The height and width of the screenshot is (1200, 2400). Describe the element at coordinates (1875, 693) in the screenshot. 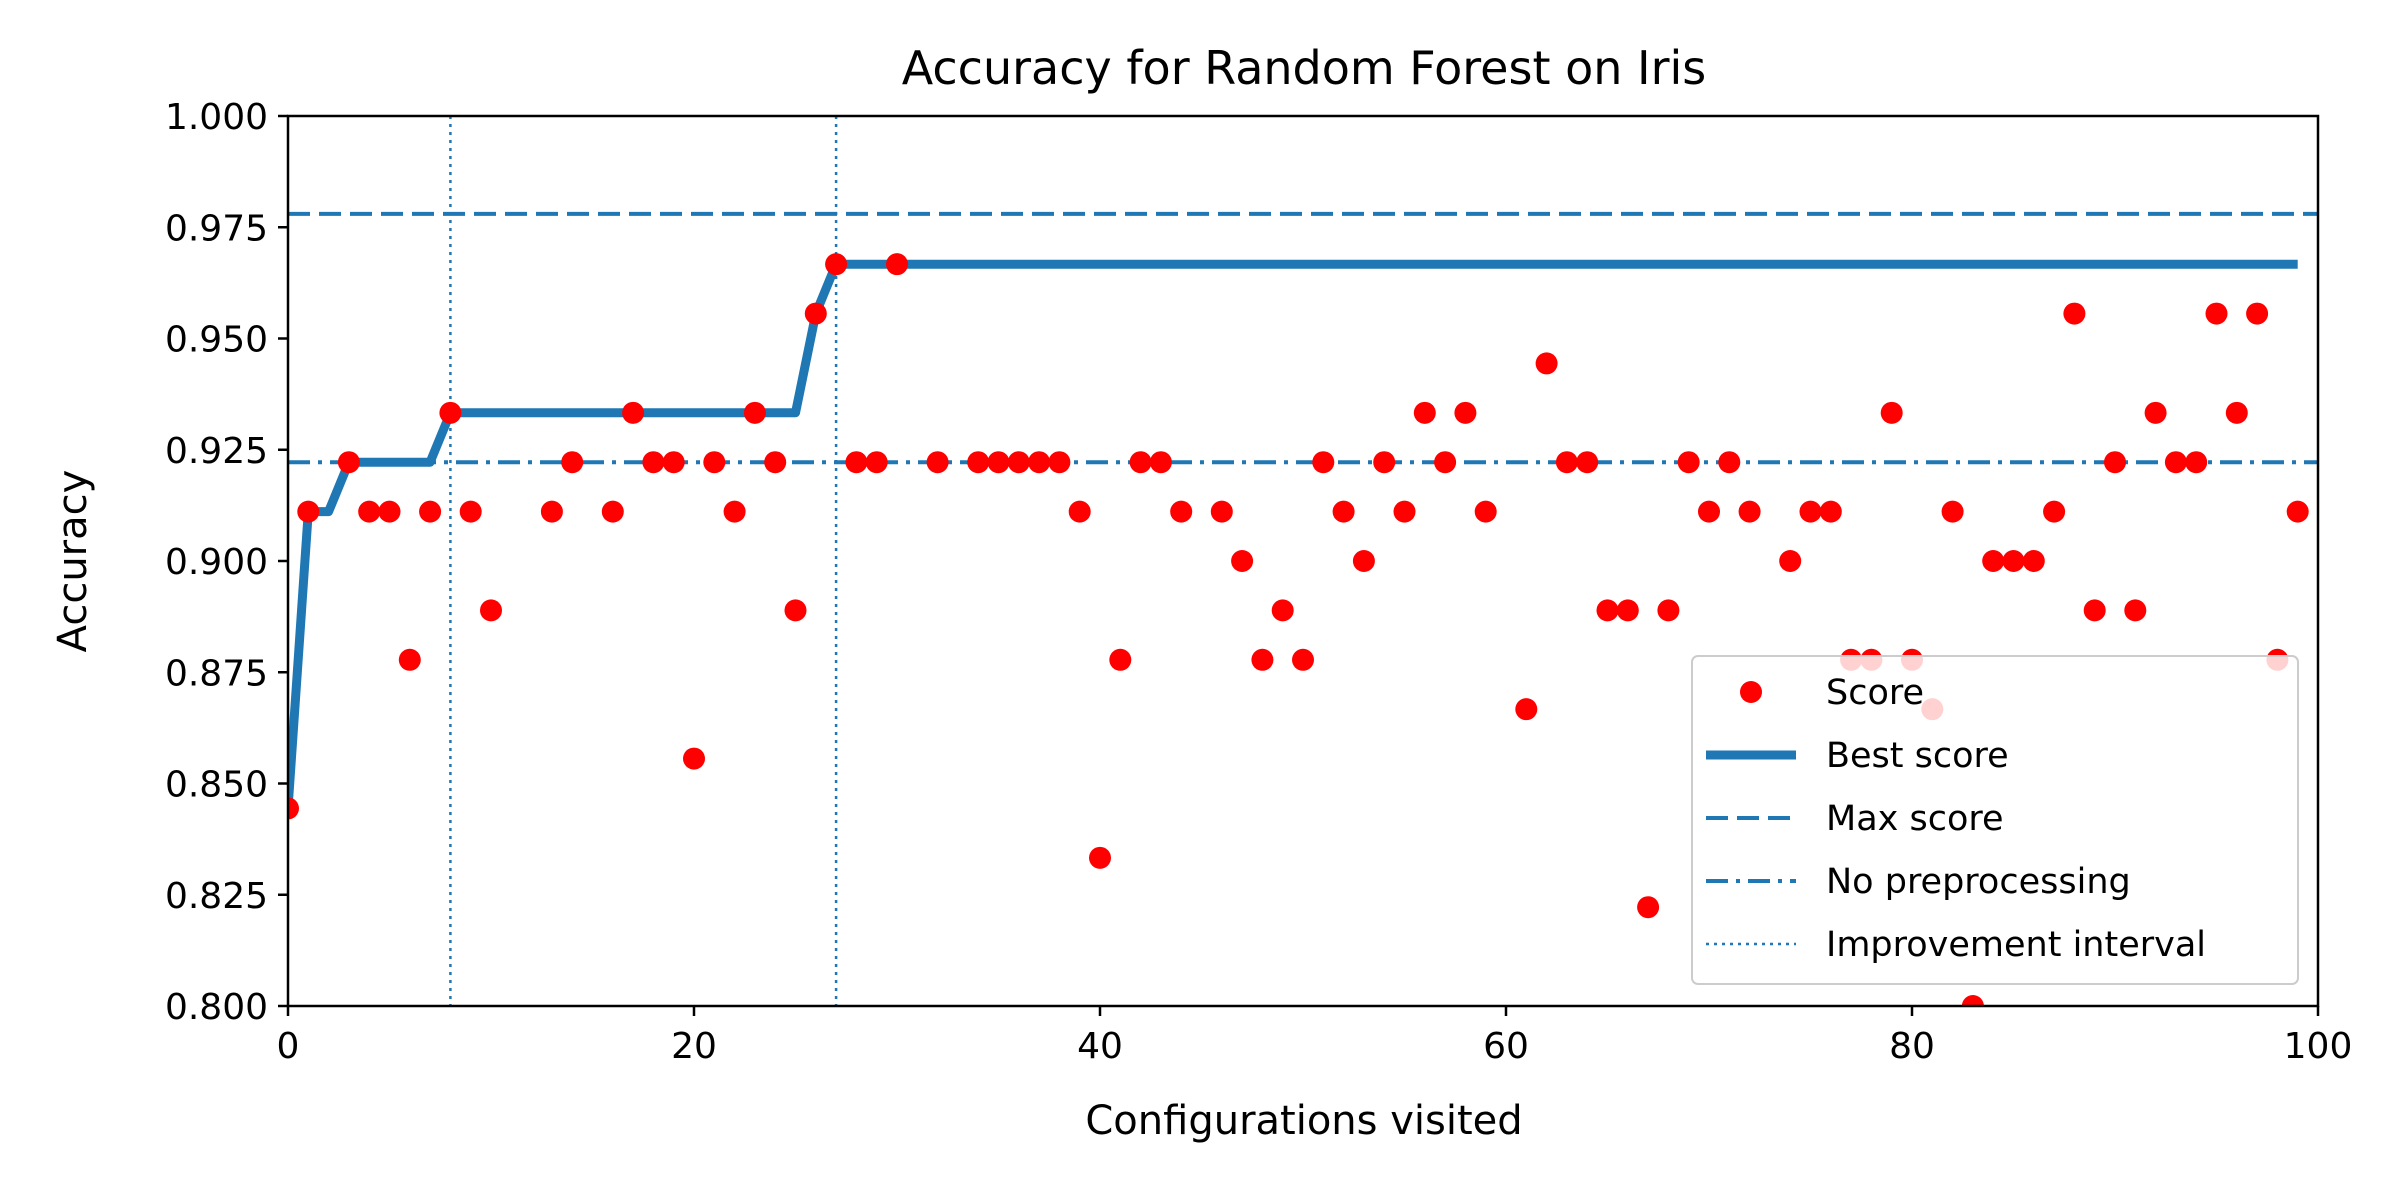

I see `legend-label-score: Score` at that location.